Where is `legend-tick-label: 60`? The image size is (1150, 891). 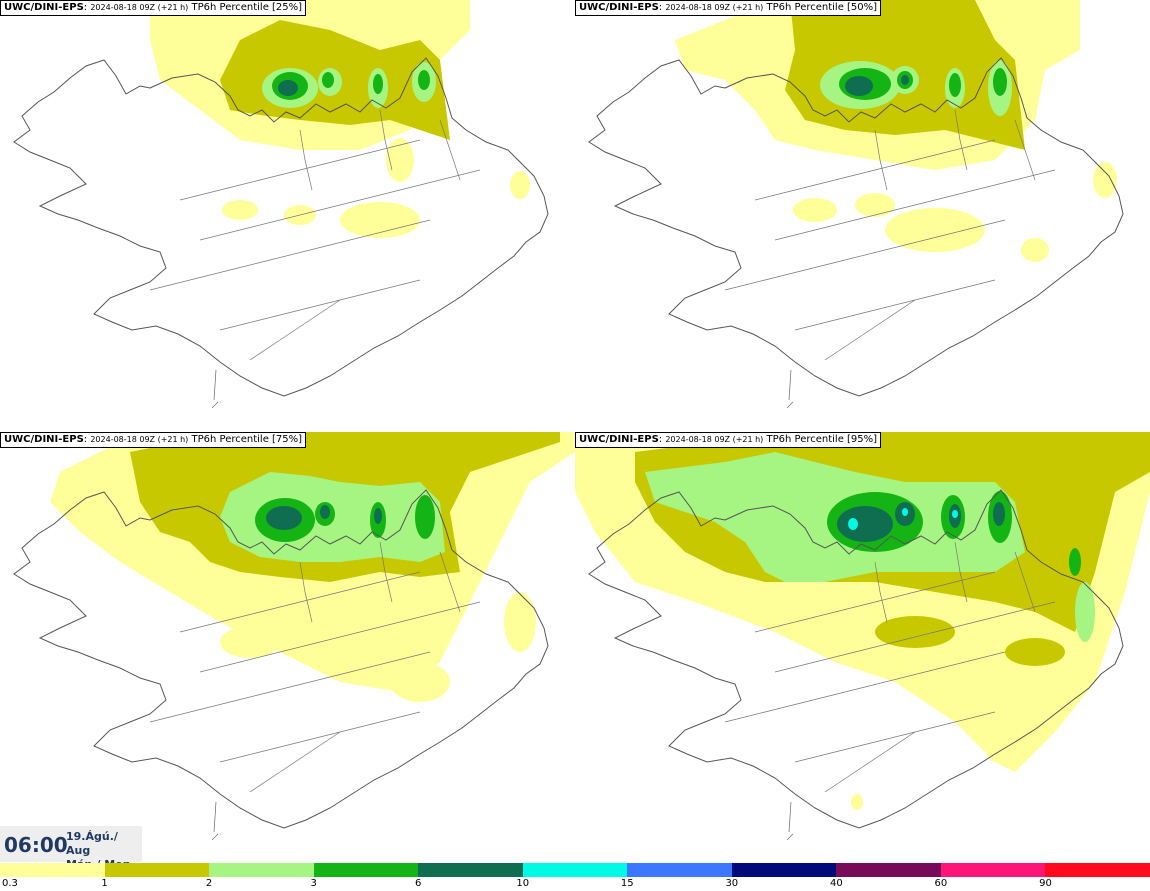
legend-tick-label: 60 is located at coordinates (941, 883).